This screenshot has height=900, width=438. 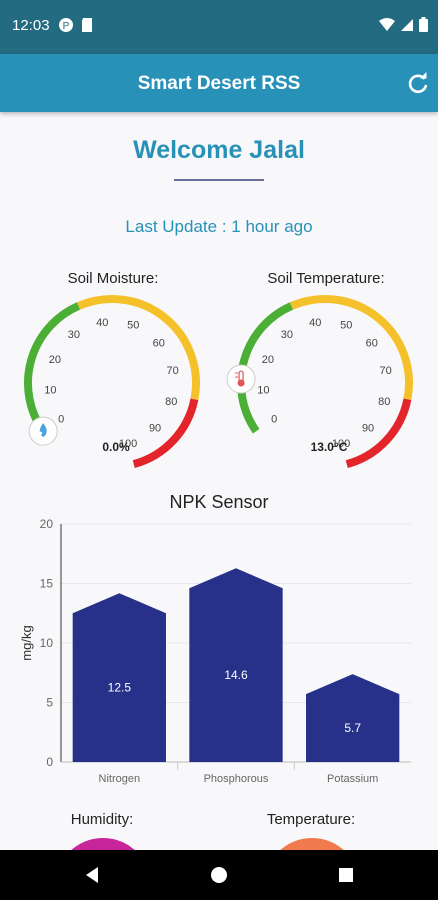 I want to click on thermometer-icon, so click(x=241, y=379).